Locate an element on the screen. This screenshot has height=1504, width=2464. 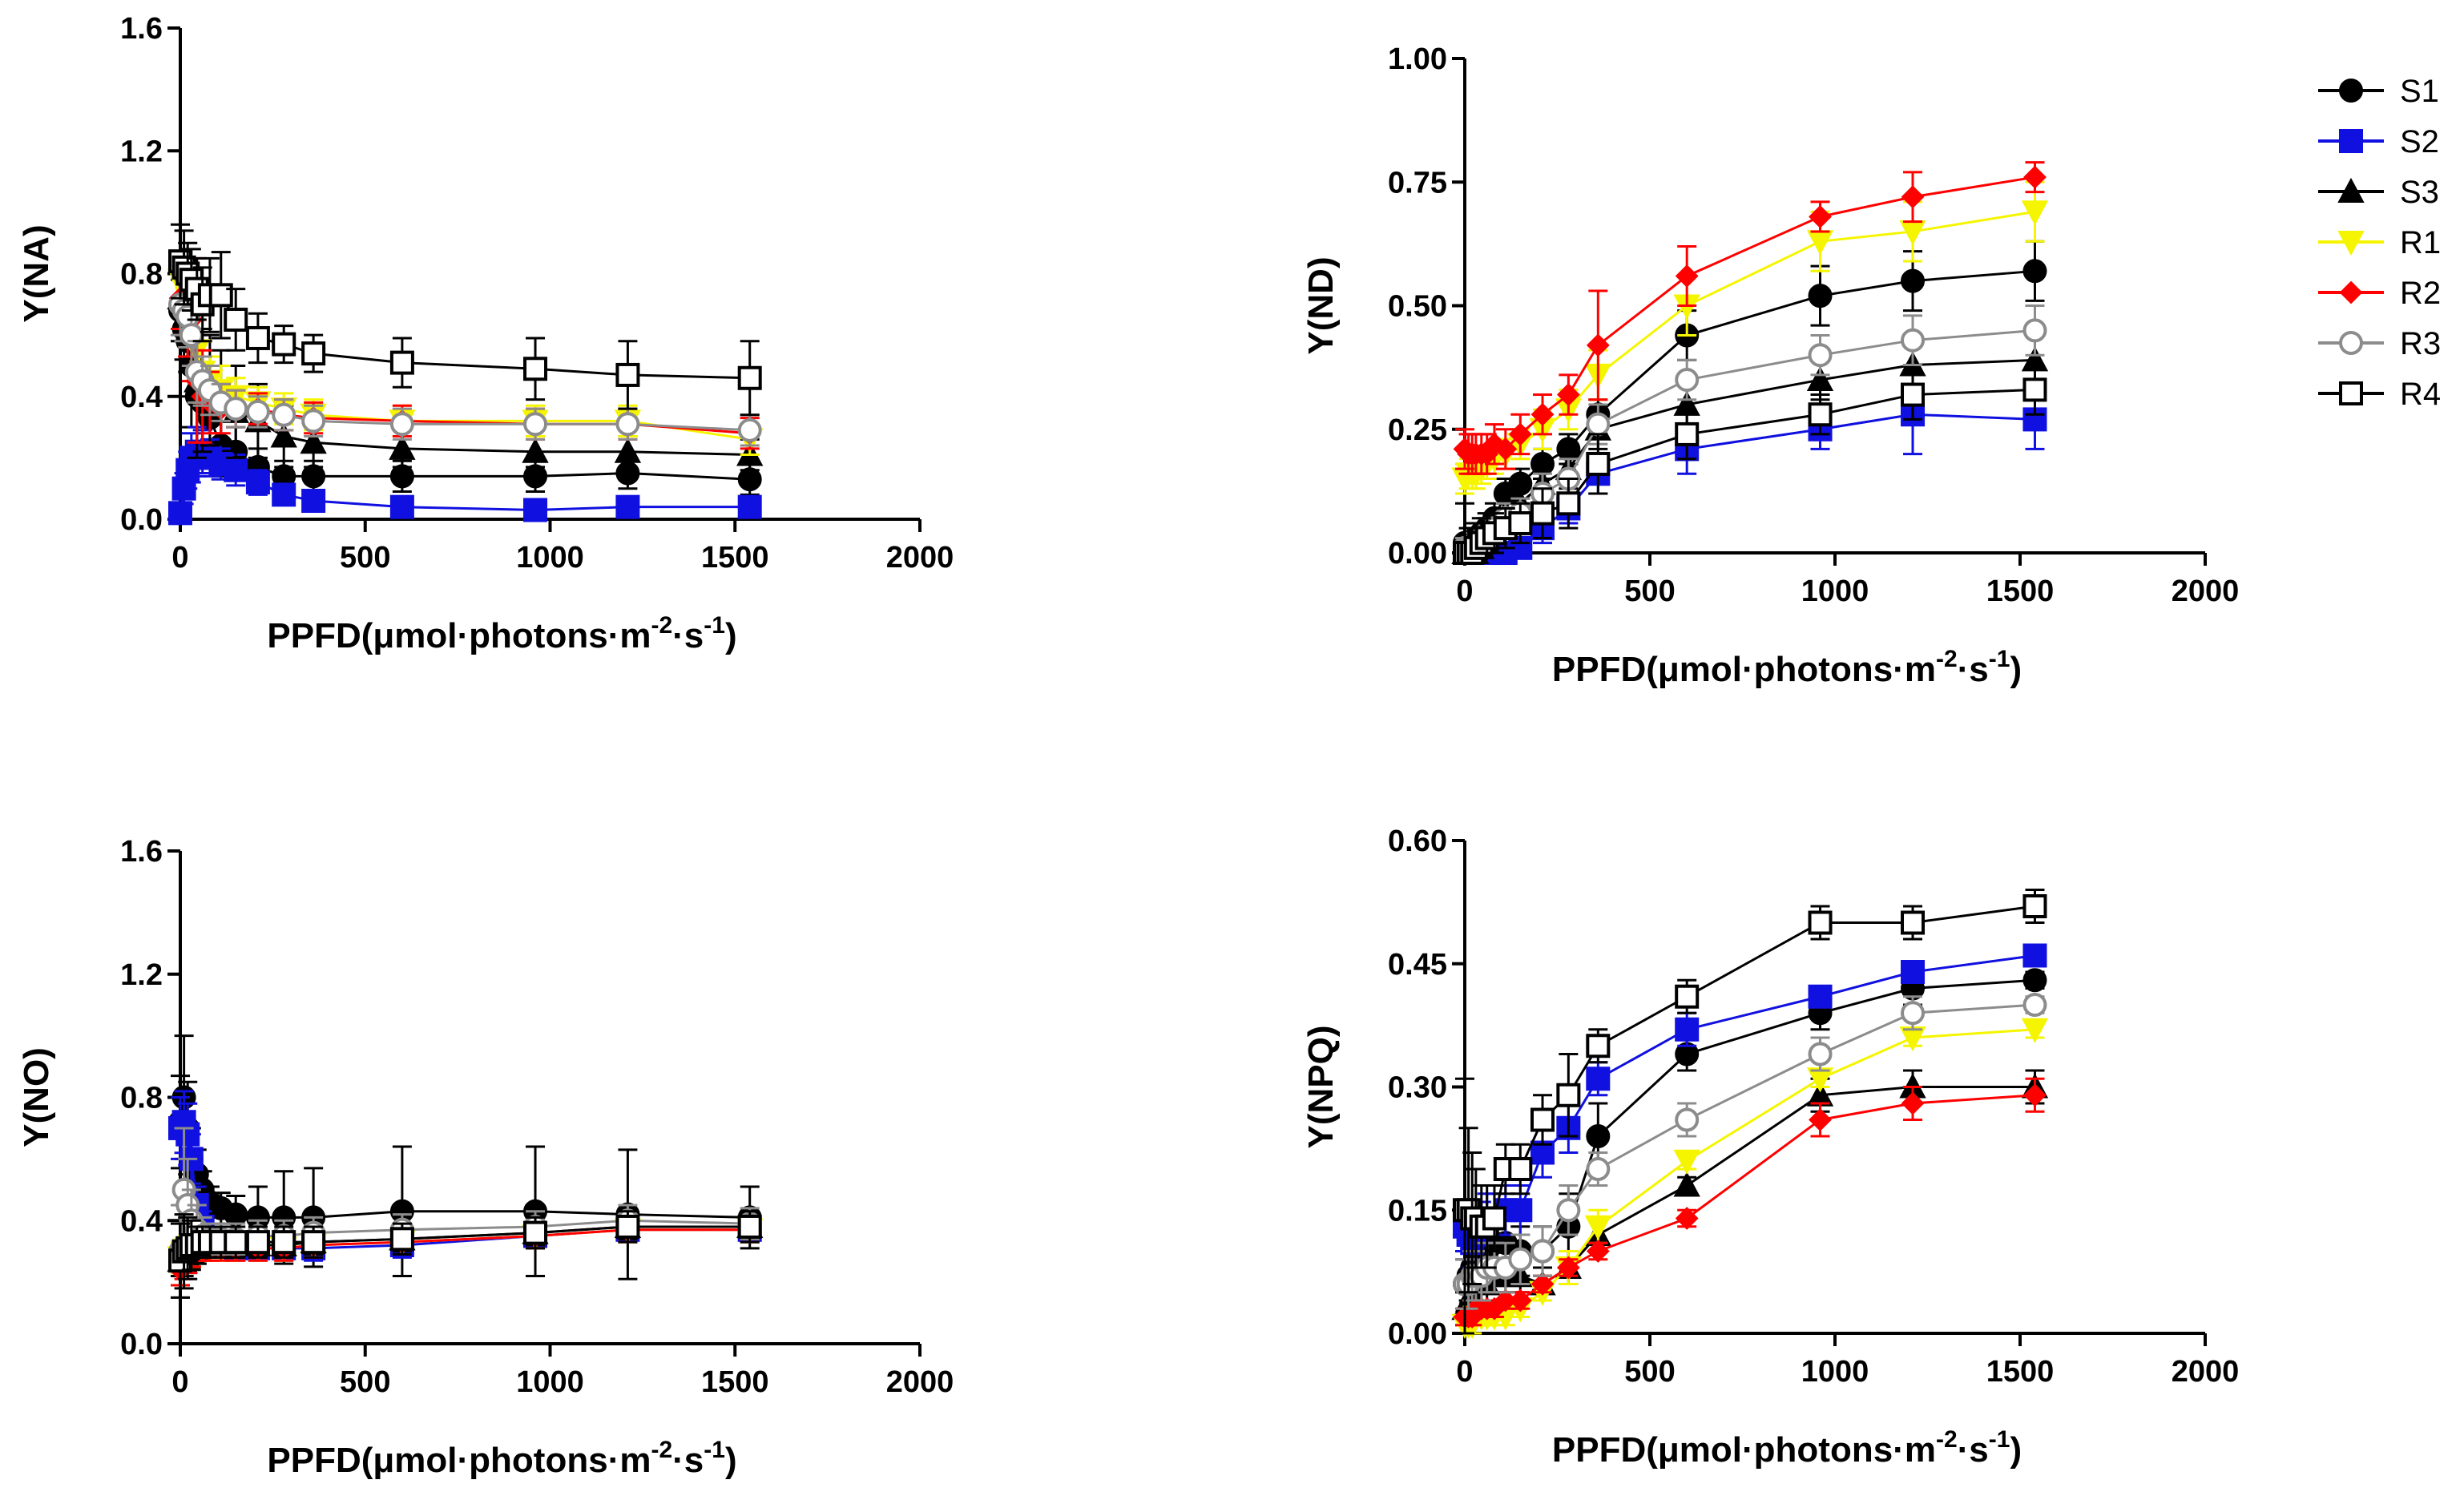
y-tick-label: 0.15 is located at coordinates (1417, 1211).